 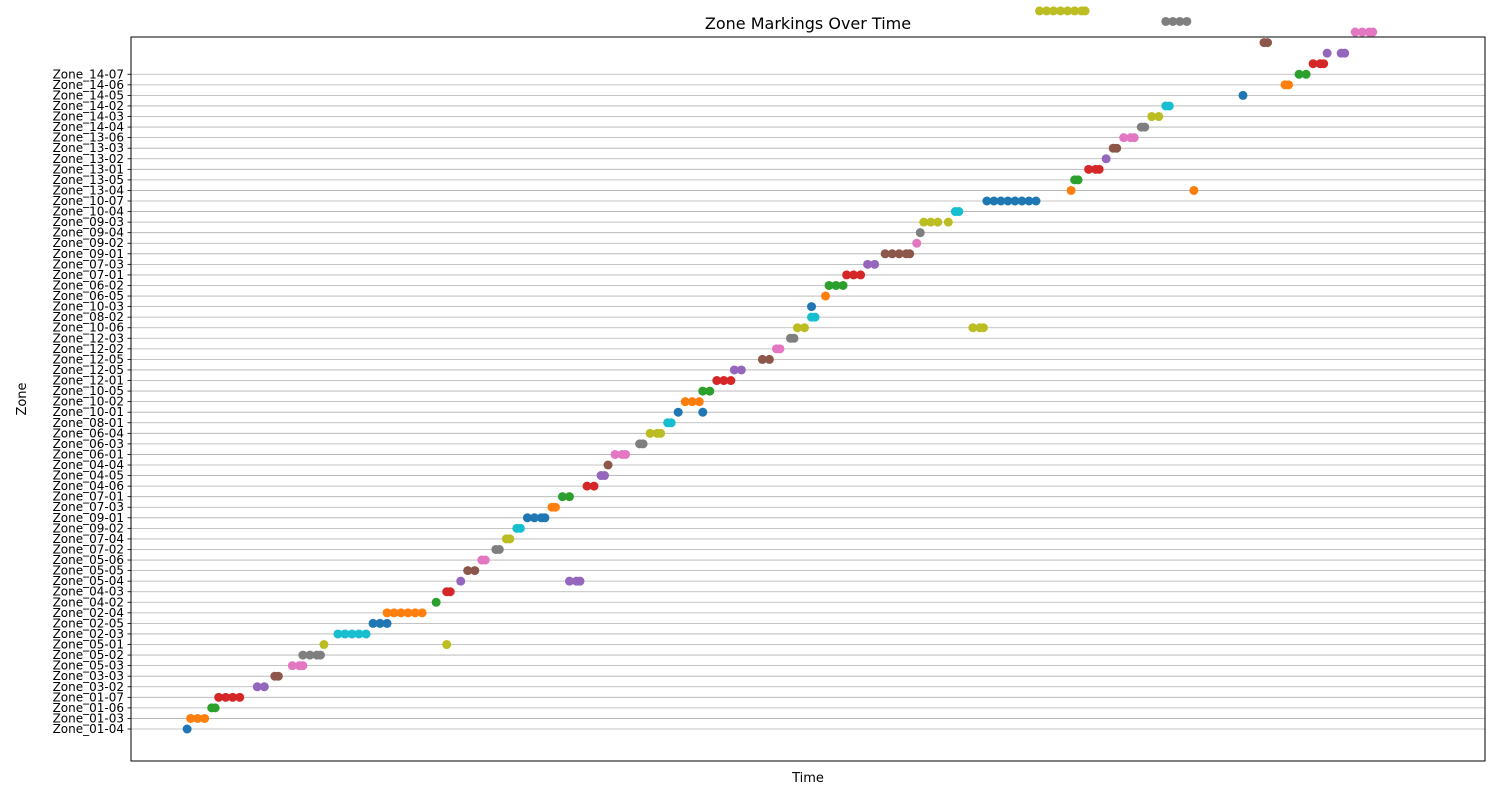 I want to click on y-tick-label: Zone_12-05, so click(x=88, y=359).